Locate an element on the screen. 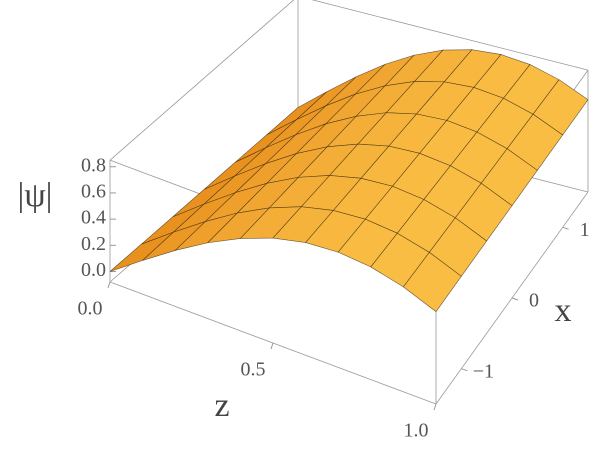 The width and height of the screenshot is (600, 452). z-tick-label: 0.2 is located at coordinates (93, 244).